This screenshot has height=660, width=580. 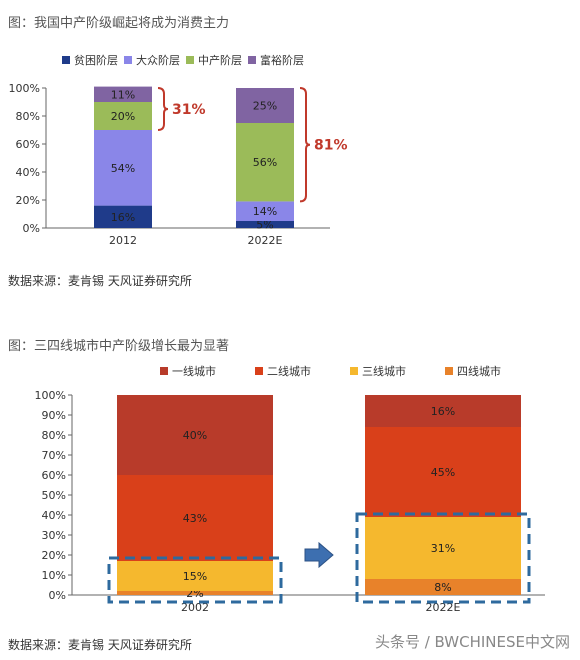 I want to click on data-label: 14%, so click(x=265, y=211).